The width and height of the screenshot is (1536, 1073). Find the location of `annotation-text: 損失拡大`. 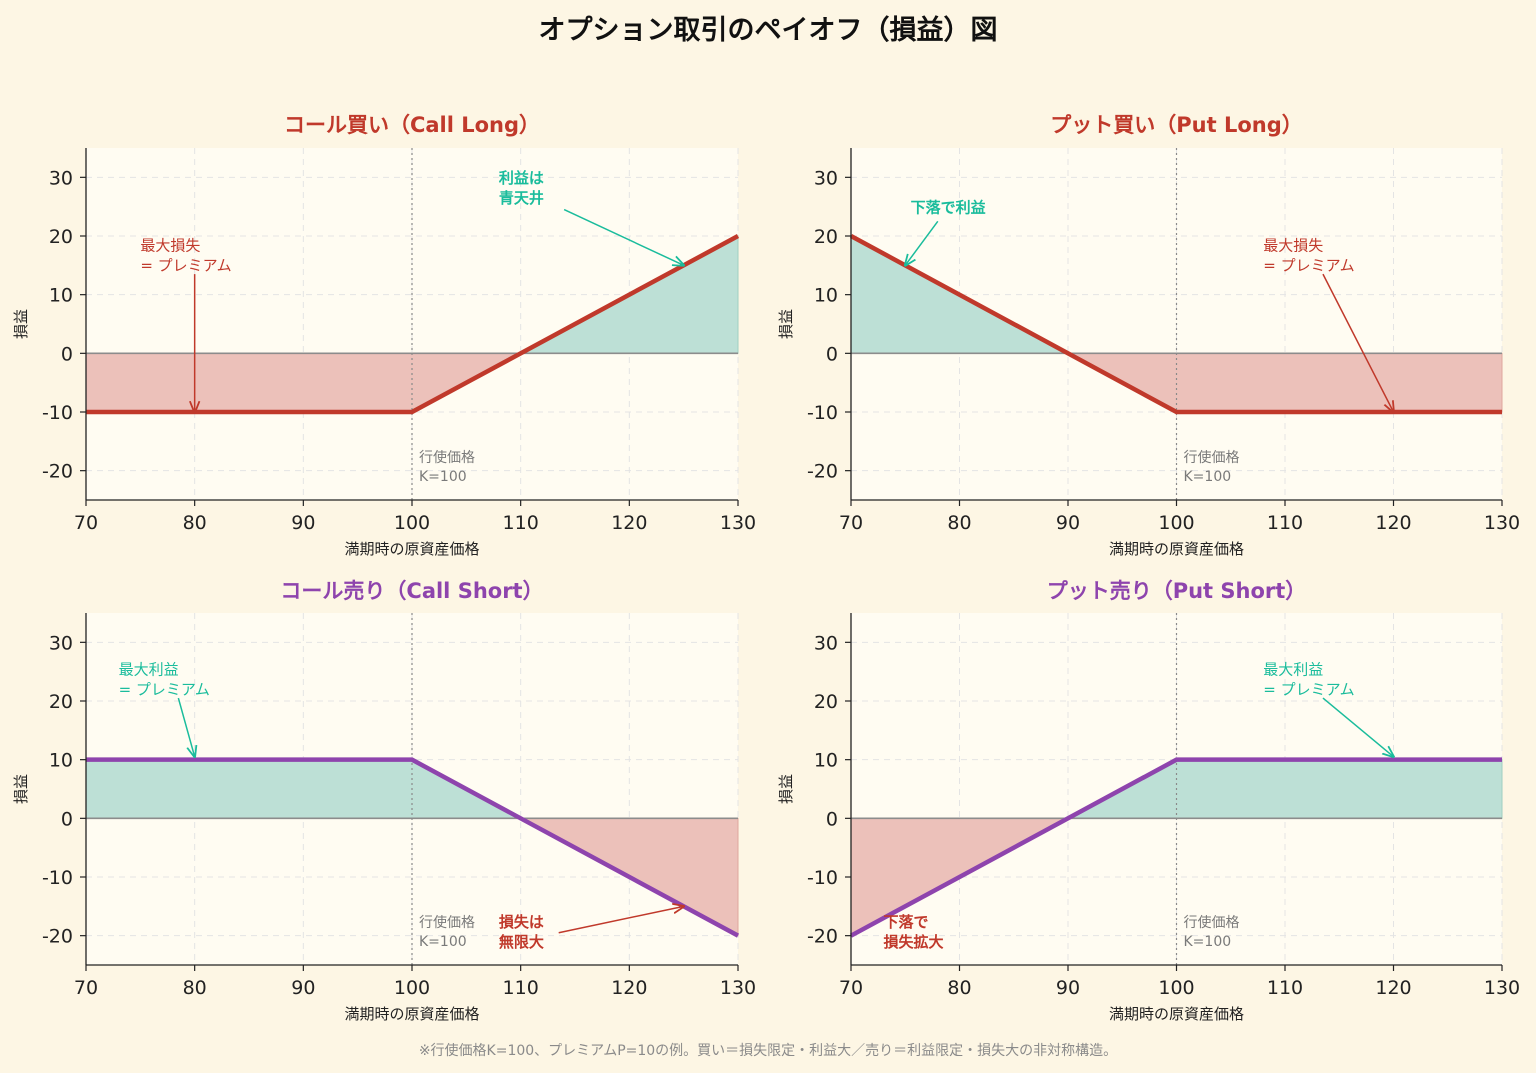

annotation-text: 損失拡大 is located at coordinates (914, 942).